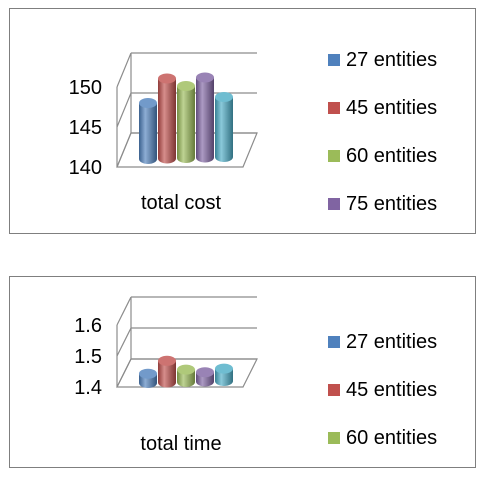 Image resolution: width=487 pixels, height=480 pixels. Describe the element at coordinates (85, 128) in the screenshot. I see `y-tick-label: 145` at that location.